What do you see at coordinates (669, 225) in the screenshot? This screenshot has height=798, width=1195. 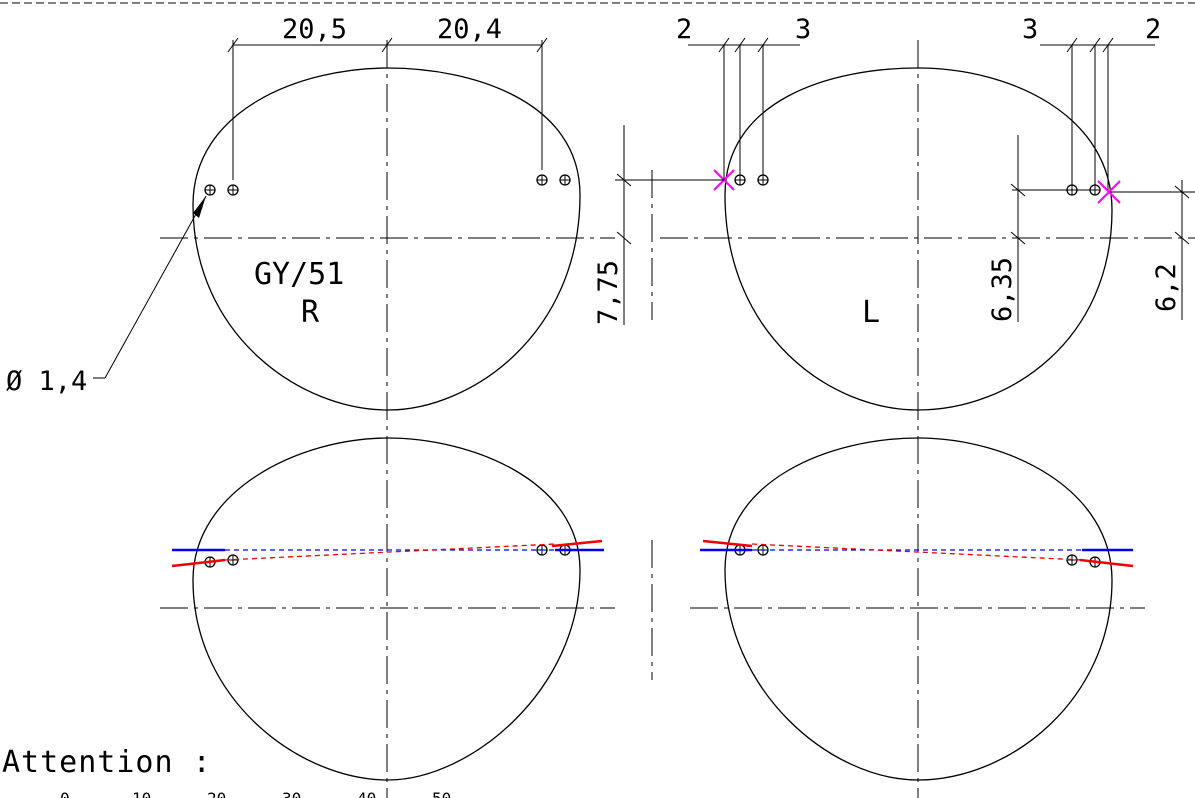 I see `height-dimension-nasal` at bounding box center [669, 225].